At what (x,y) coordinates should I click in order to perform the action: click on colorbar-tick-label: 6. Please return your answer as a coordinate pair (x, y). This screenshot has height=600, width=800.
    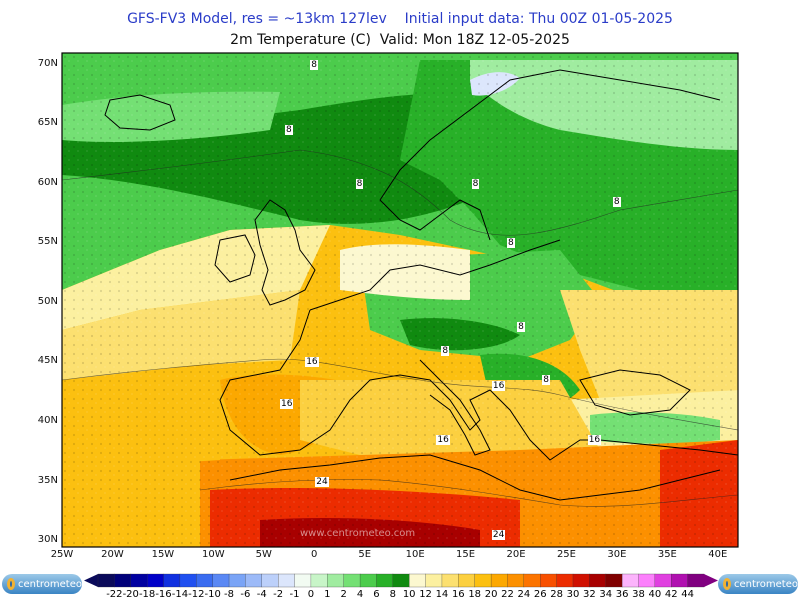
    Looking at the image, I should click on (376, 594).